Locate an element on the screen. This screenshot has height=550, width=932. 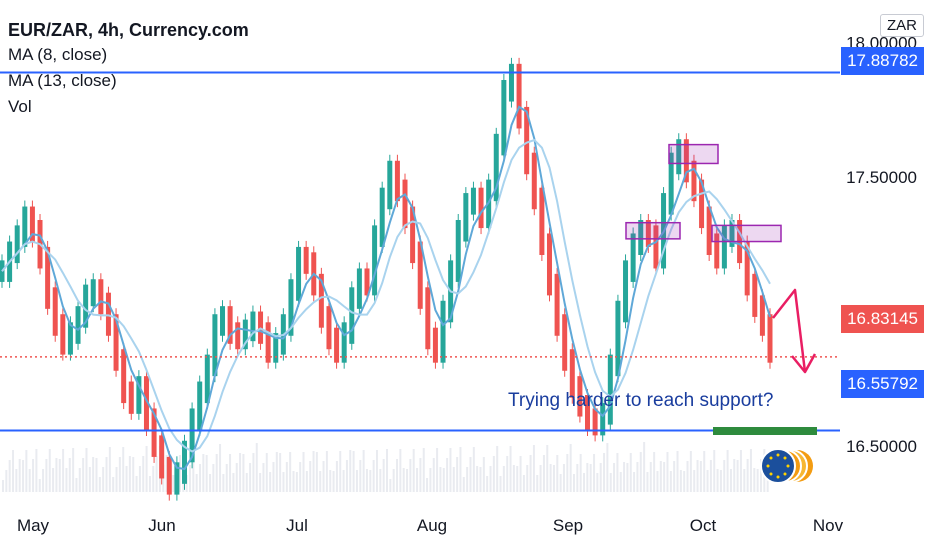
x-tick-label: Jul is located at coordinates (297, 525).